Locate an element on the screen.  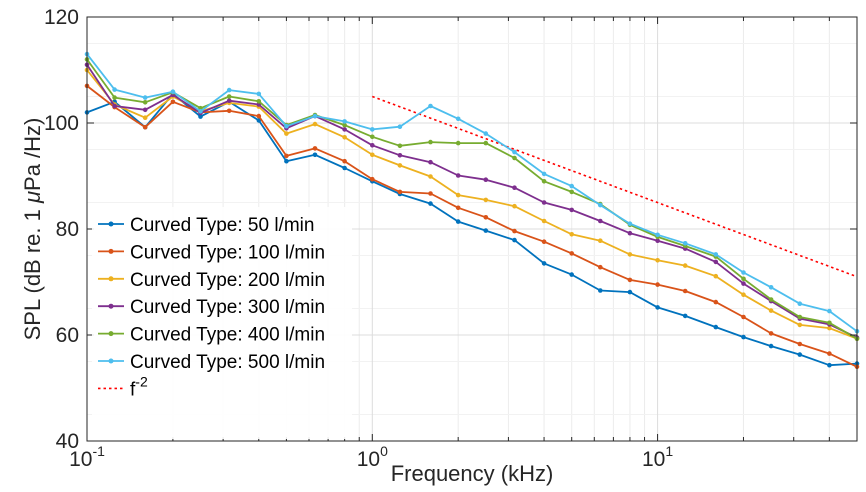
y-tick-label: 80 is located at coordinates (67, 229).